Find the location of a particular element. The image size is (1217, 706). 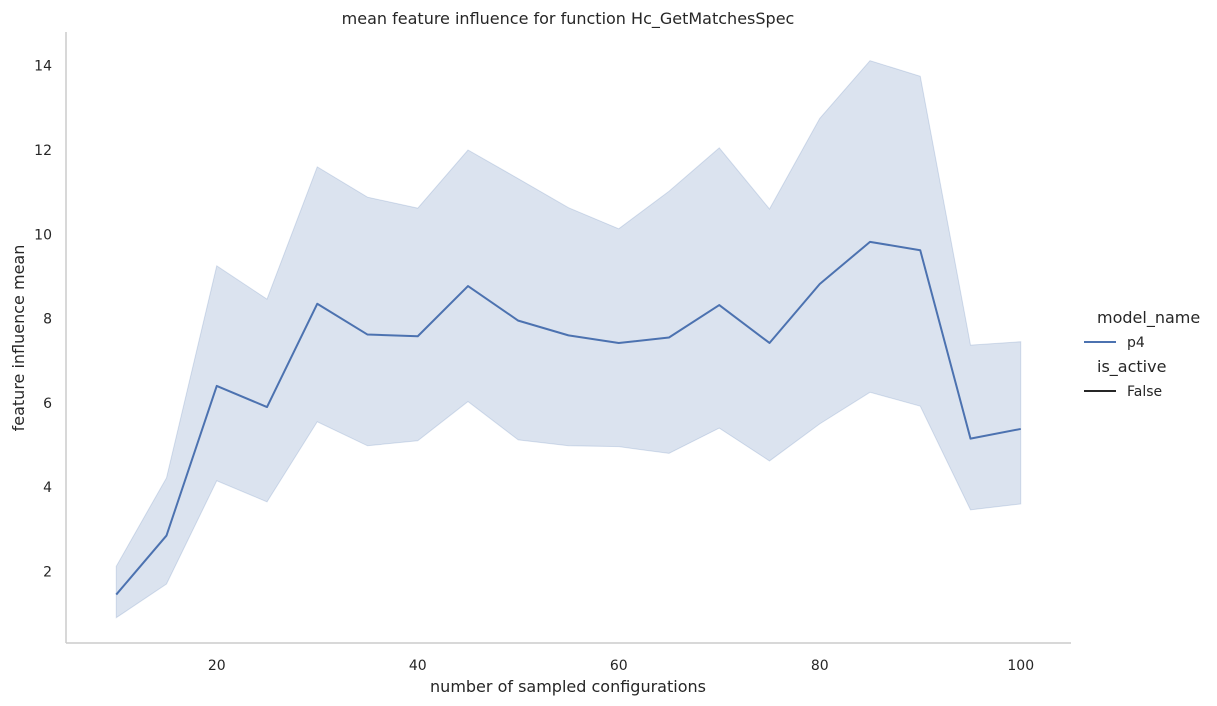

y-axis: 2 4 6 8 10 12 14 is located at coordinates (50, 337).